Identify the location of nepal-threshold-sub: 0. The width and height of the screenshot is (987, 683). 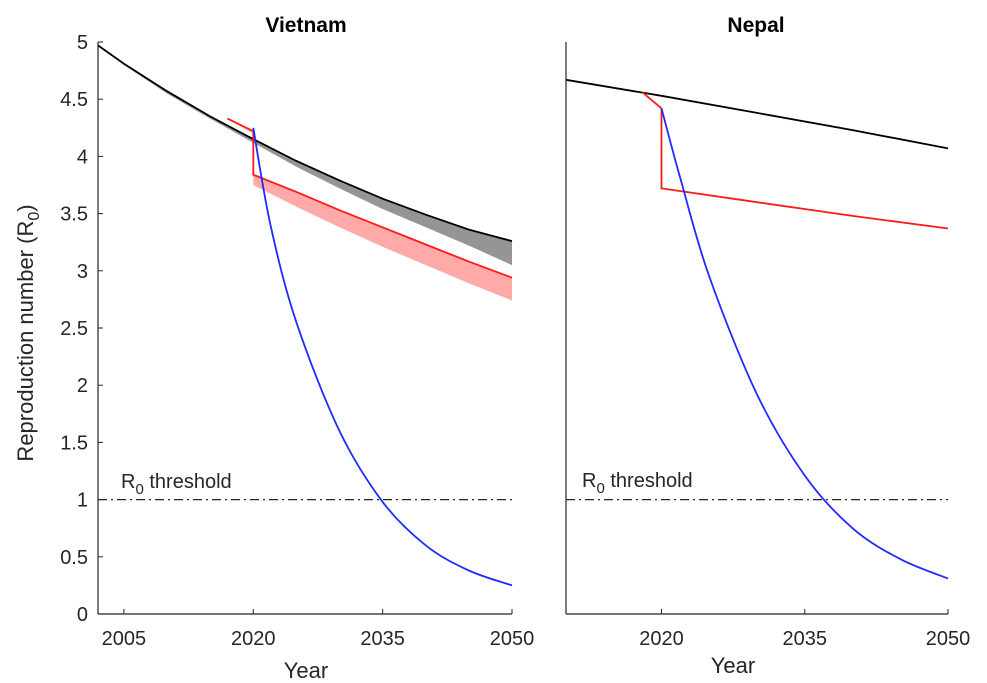
(600, 488).